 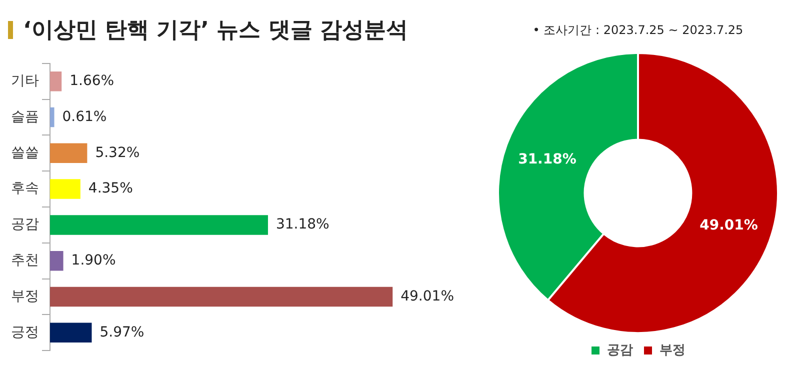 What do you see at coordinates (25, 260) in the screenshot?
I see `y-tick-label: 추천` at bounding box center [25, 260].